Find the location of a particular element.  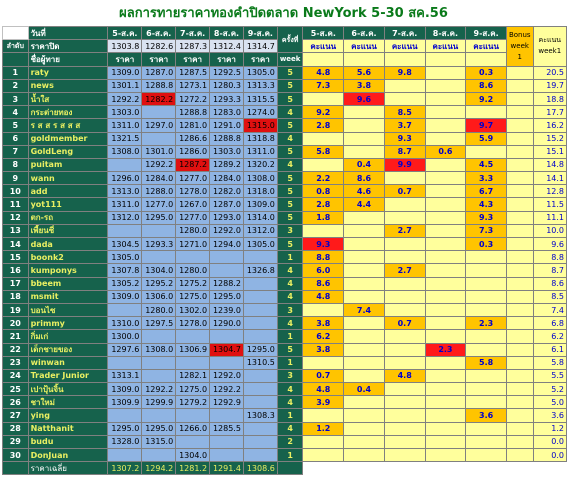

price-cell: 1295.0 is located at coordinates (260, 349).